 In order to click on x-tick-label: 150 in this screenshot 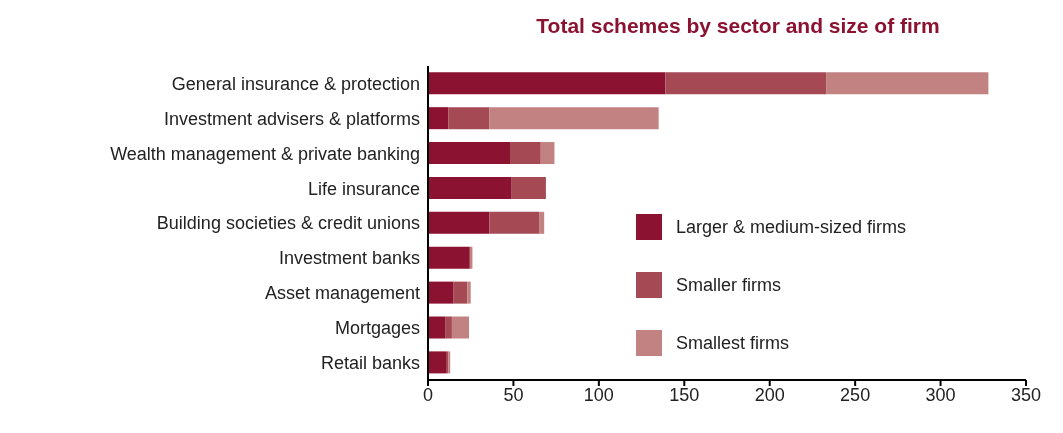, I will do `click(684, 394)`.